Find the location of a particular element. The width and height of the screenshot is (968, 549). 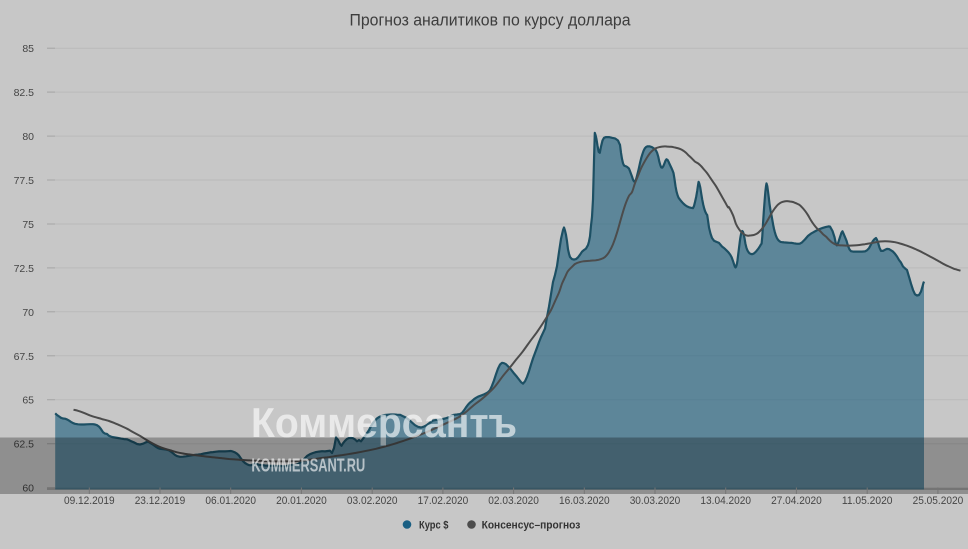

svg-text: 06.01.2020 is located at coordinates (230, 501).